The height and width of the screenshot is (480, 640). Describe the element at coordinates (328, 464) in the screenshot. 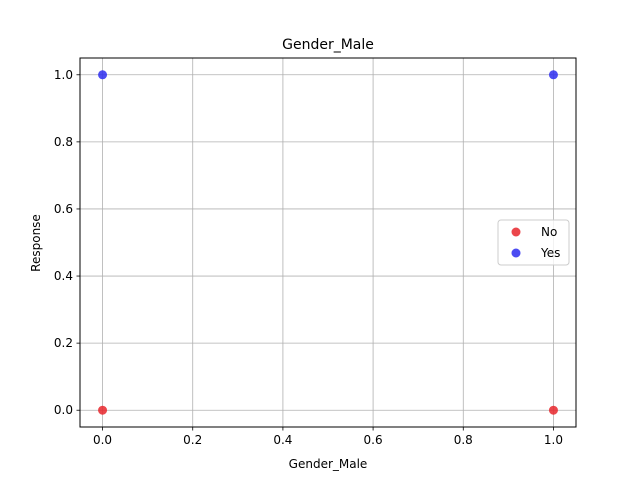

I see `x-axis-label: Gender_Male` at that location.